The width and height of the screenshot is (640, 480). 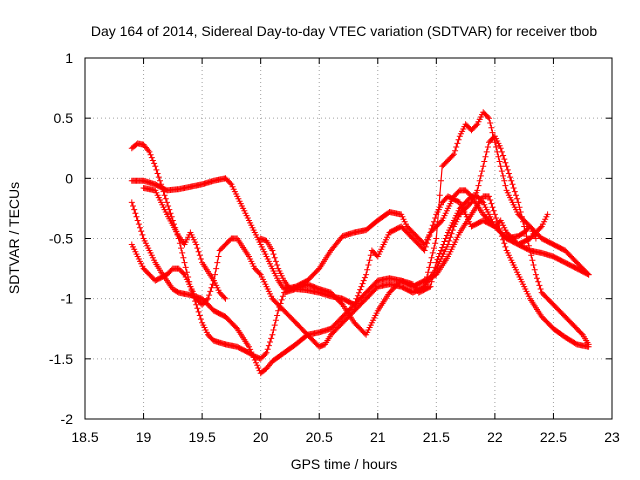 I want to click on series-markers, so click(x=404, y=265).